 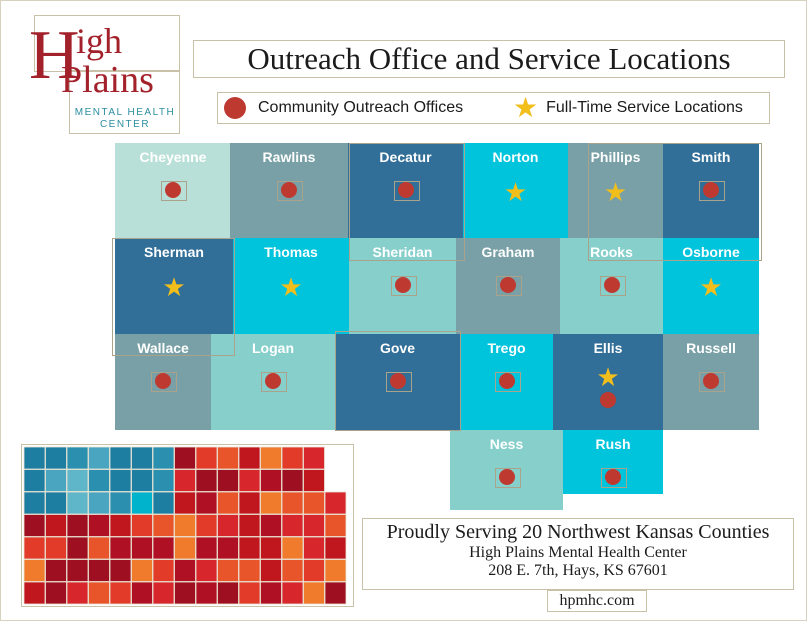 What do you see at coordinates (608, 382) in the screenshot?
I see `county-ellis: Ellis ★` at bounding box center [608, 382].